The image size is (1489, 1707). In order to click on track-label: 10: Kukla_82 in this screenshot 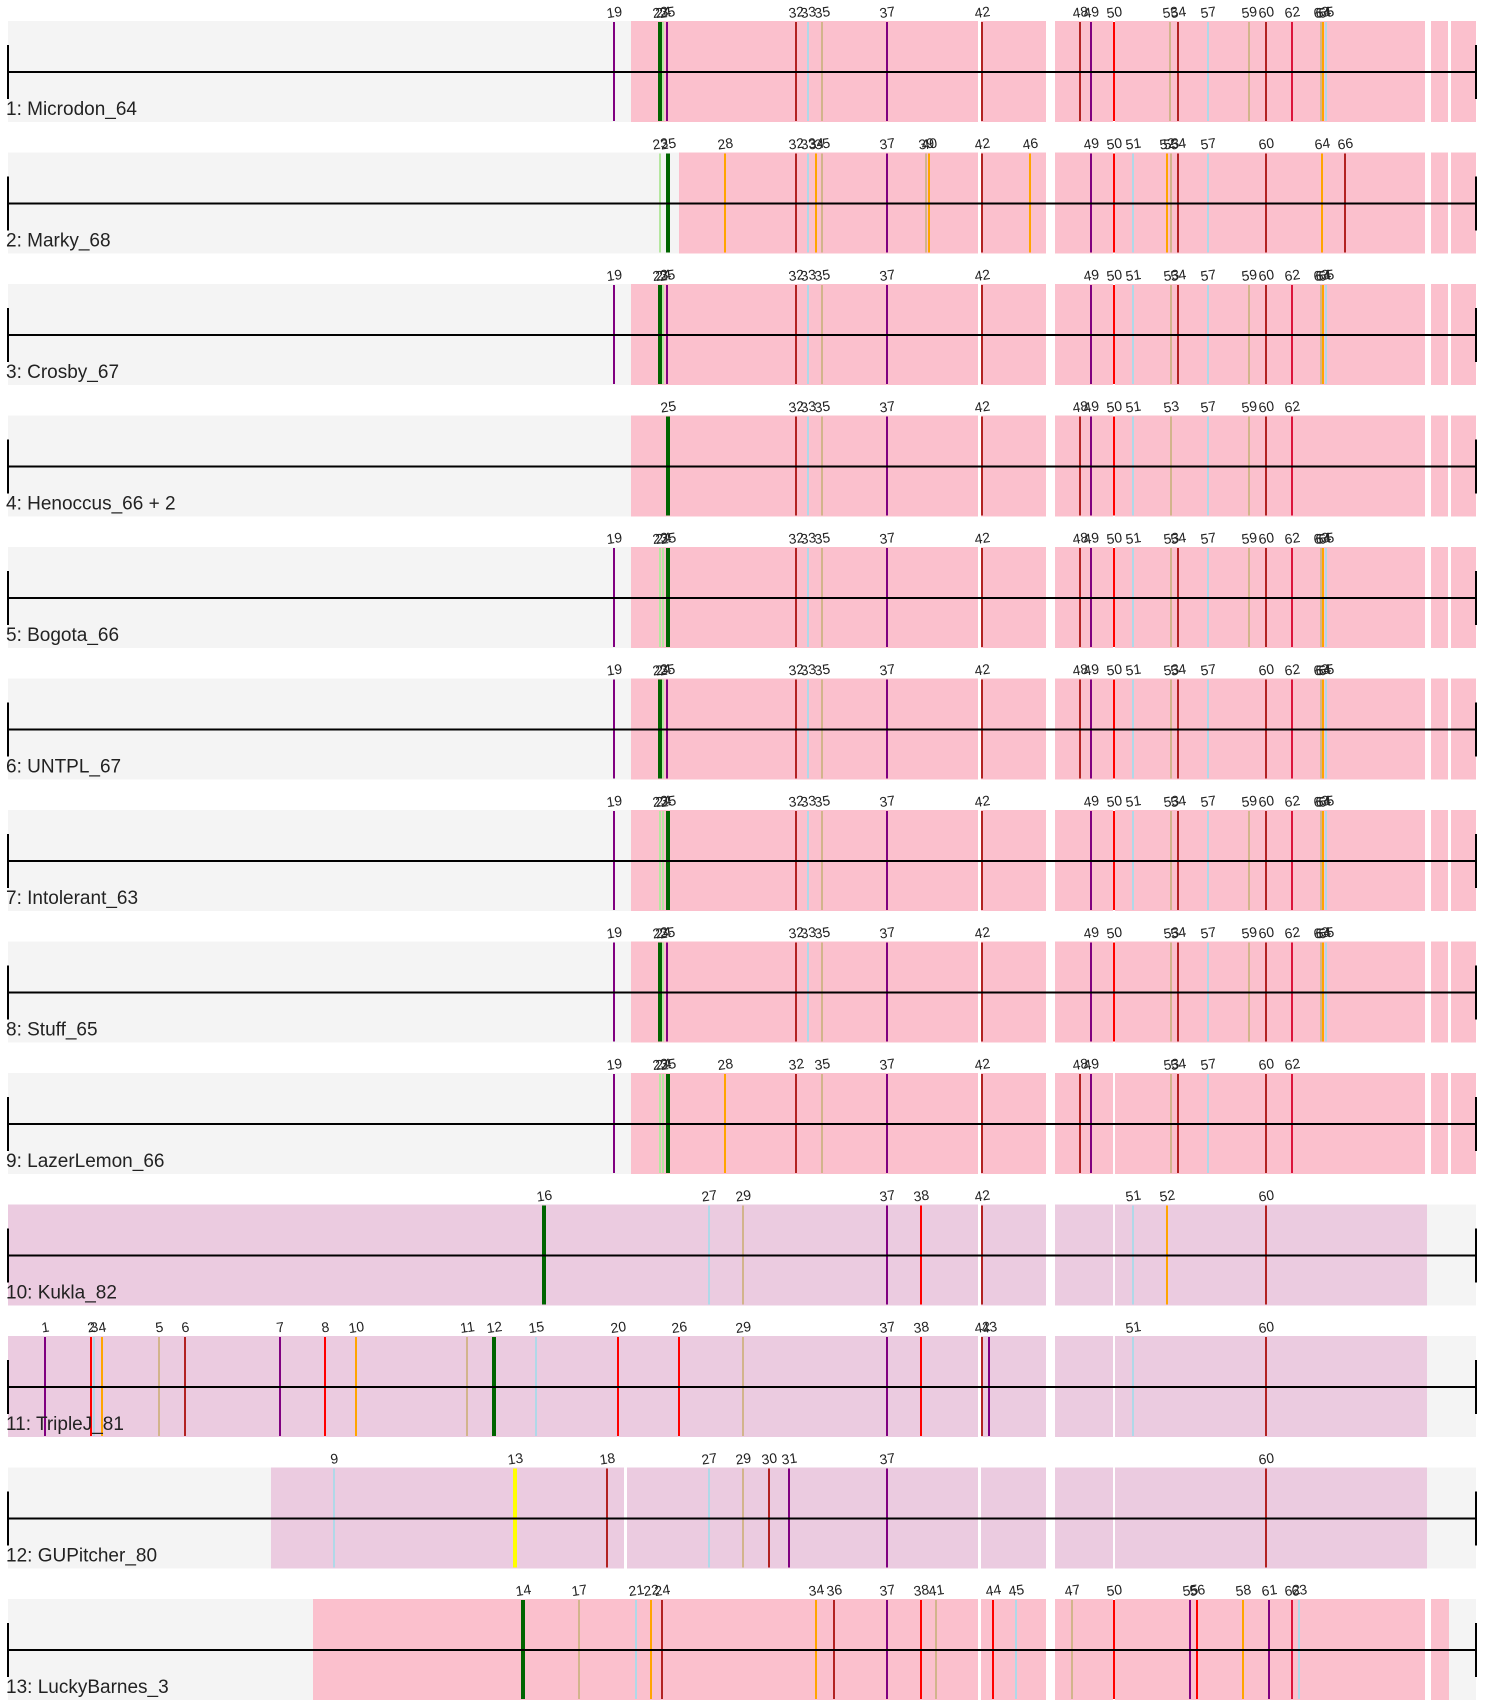, I will do `click(61, 1293)`.